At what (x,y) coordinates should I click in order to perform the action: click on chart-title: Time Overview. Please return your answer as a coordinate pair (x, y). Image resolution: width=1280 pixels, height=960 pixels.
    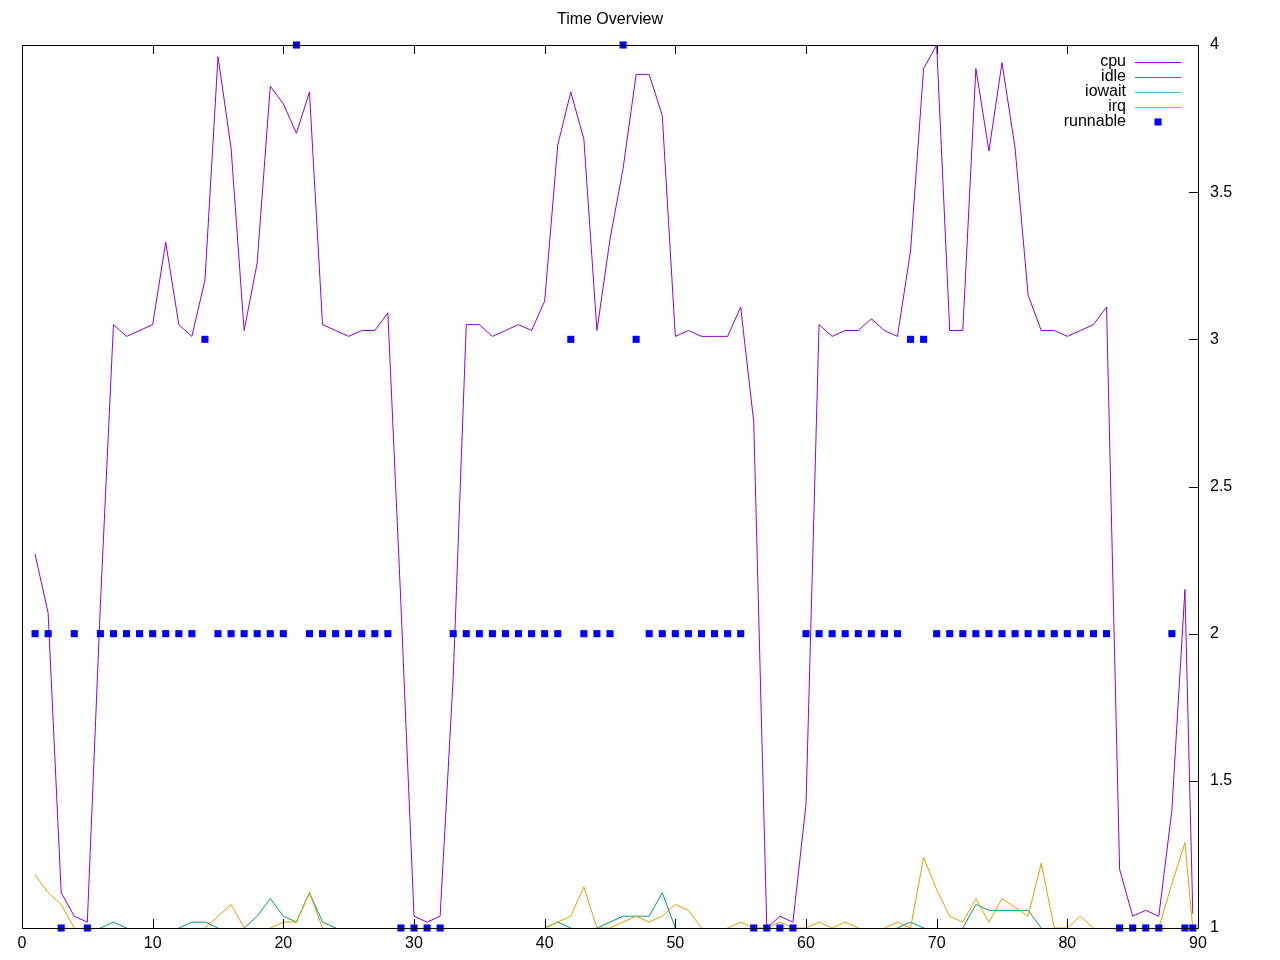
    Looking at the image, I should click on (610, 19).